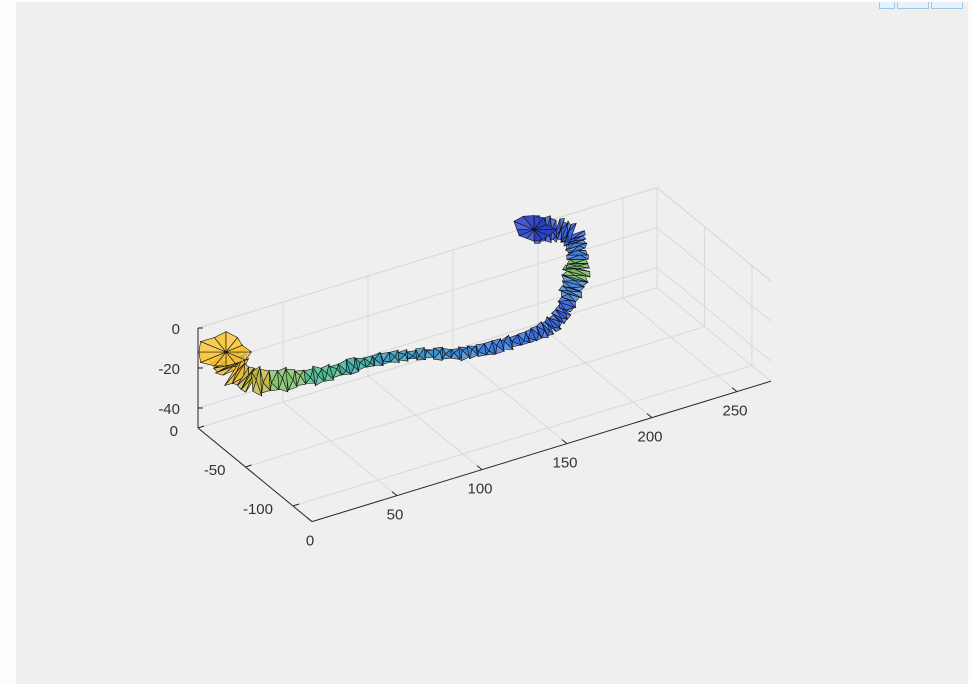 The image size is (971, 684). I want to click on home-icon, so click(947, 5).